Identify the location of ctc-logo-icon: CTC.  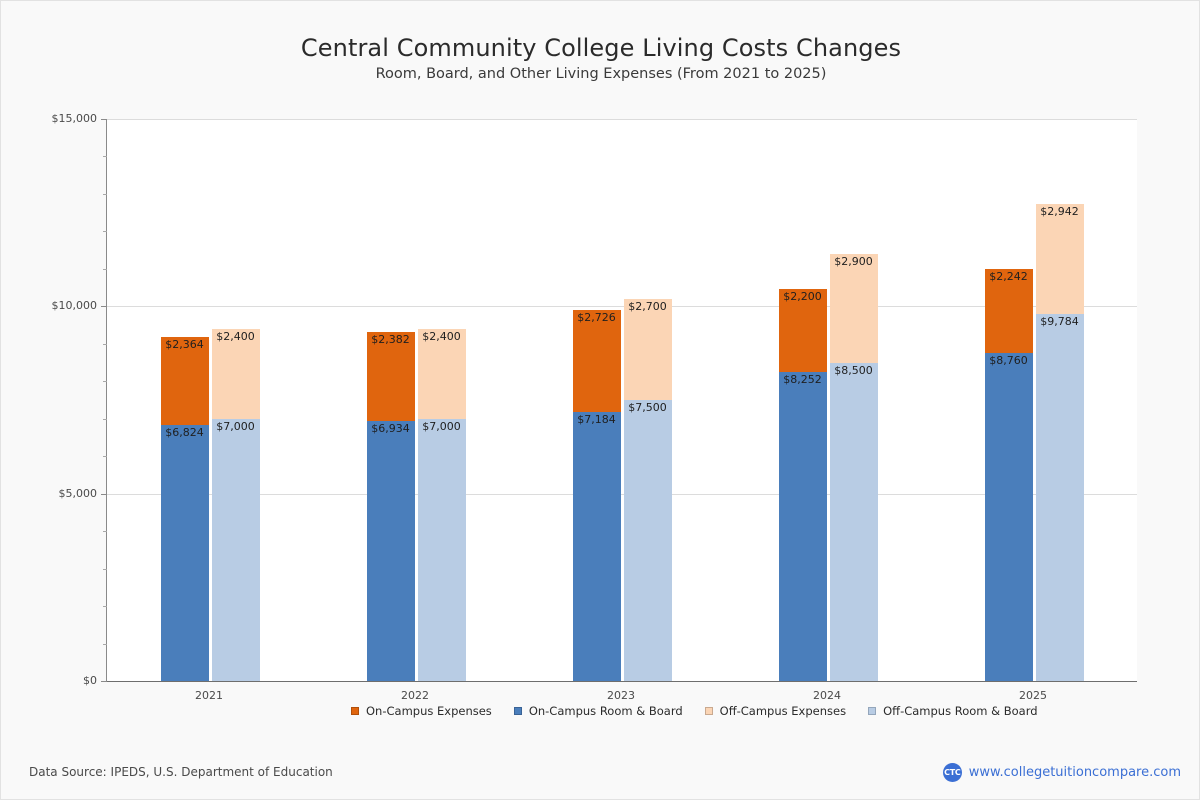
(952, 772).